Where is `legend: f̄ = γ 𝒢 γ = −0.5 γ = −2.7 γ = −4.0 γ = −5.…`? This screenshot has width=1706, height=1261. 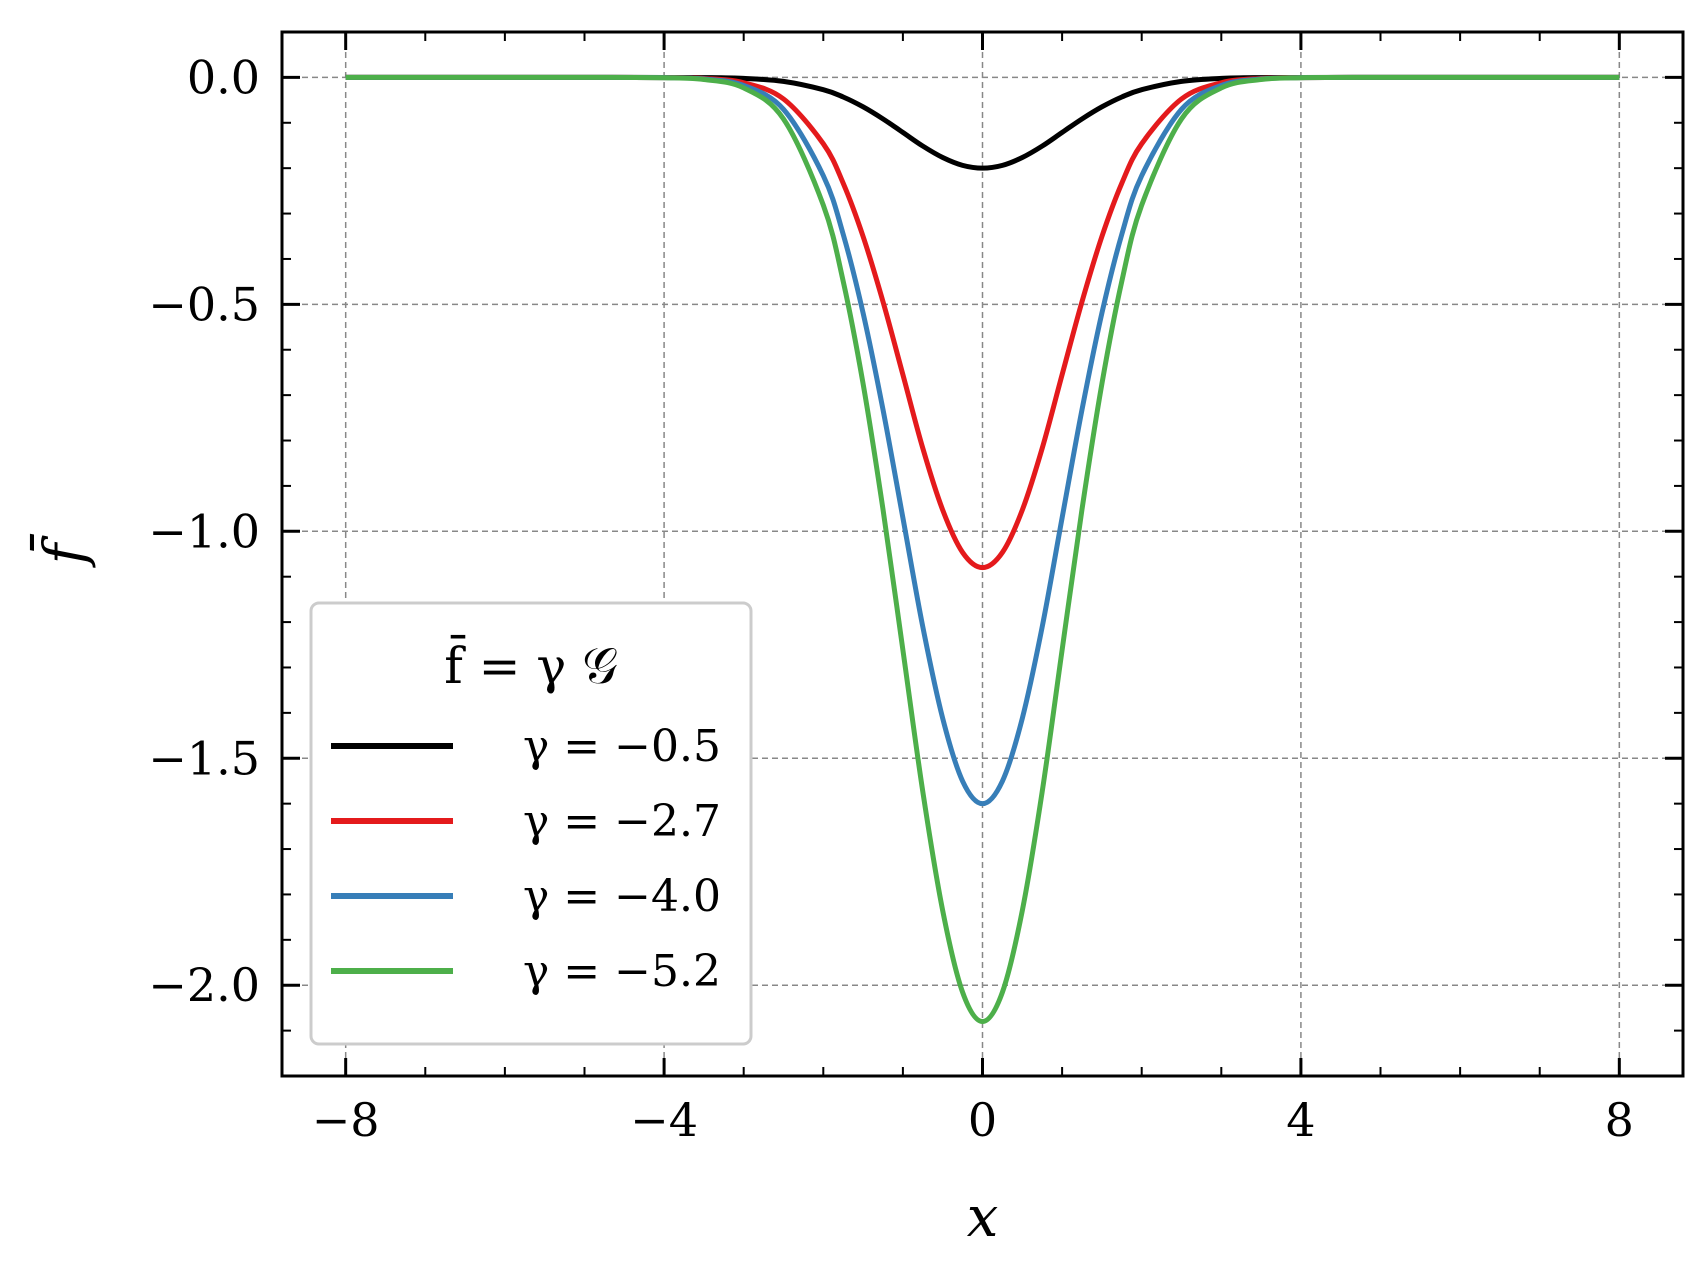 legend: f̄ = γ 𝒢 γ = −0.5 γ = −2.7 γ = −4.0 γ = −5.… is located at coordinates (531, 823).